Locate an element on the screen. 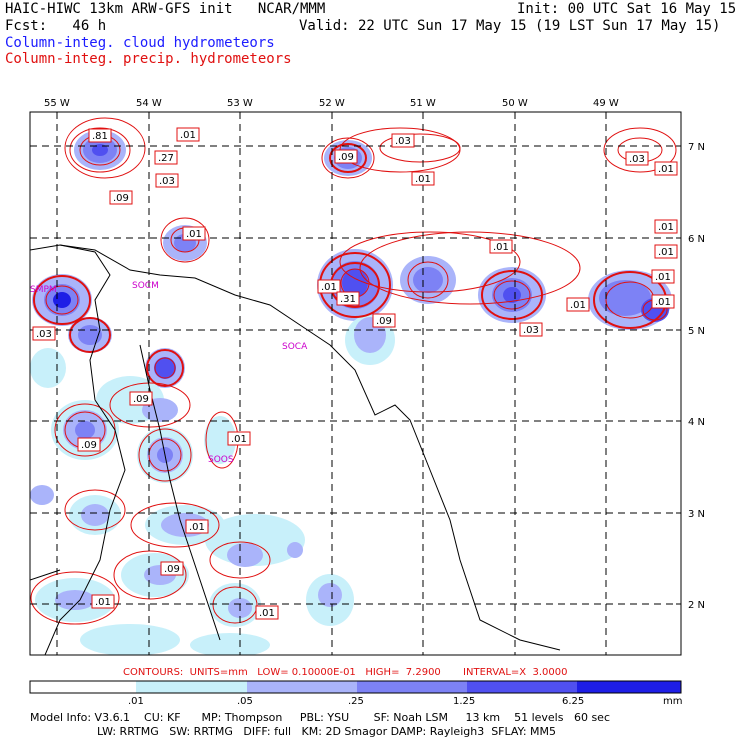 The width and height of the screenshot is (740, 740). lon-label-55w: 55 W is located at coordinates (57, 103).